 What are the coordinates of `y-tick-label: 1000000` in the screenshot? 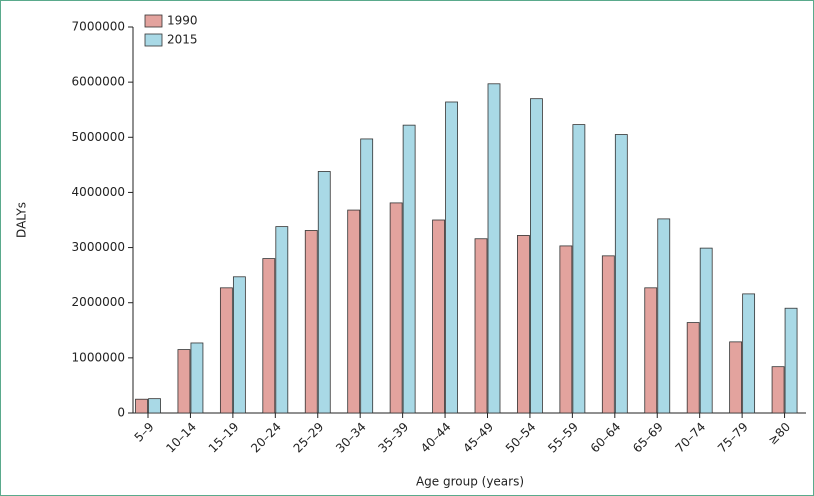 It's located at (98, 357).